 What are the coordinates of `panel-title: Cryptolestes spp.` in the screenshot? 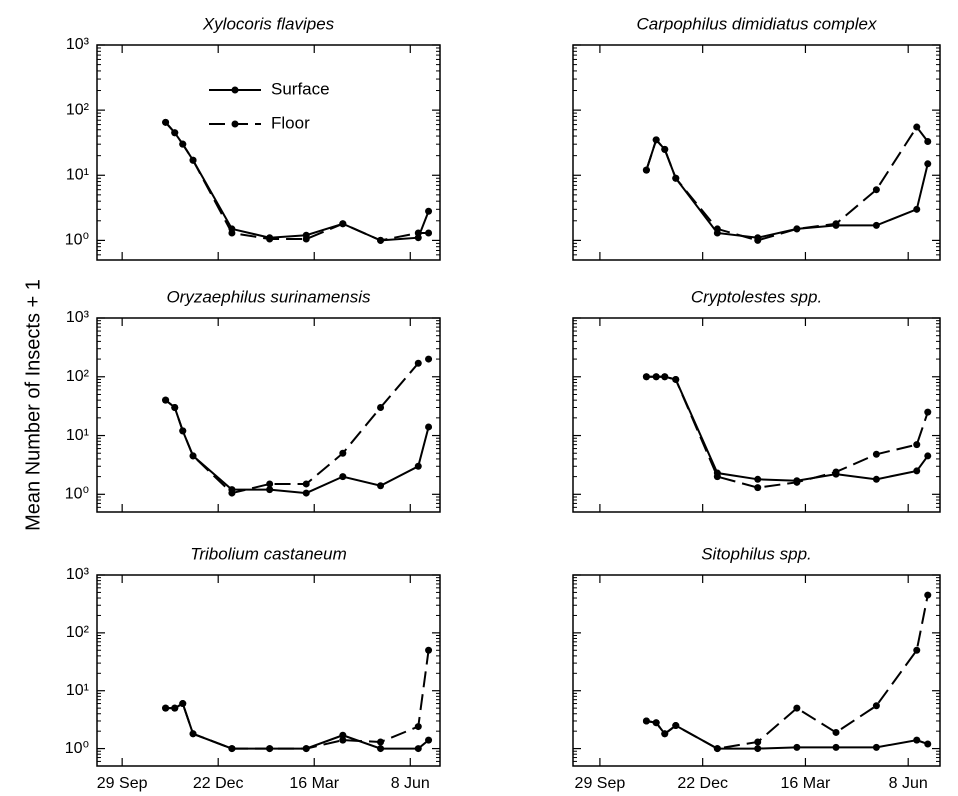 It's located at (756, 296).